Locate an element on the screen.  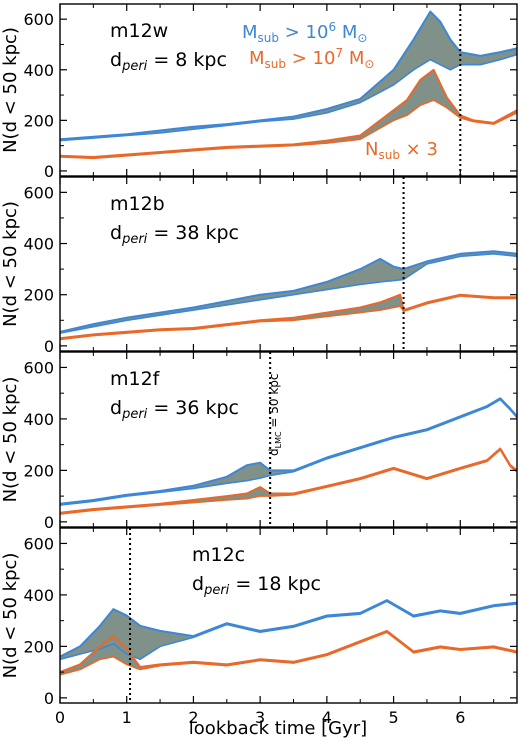
panel-title: m12c is located at coordinates (218, 555).